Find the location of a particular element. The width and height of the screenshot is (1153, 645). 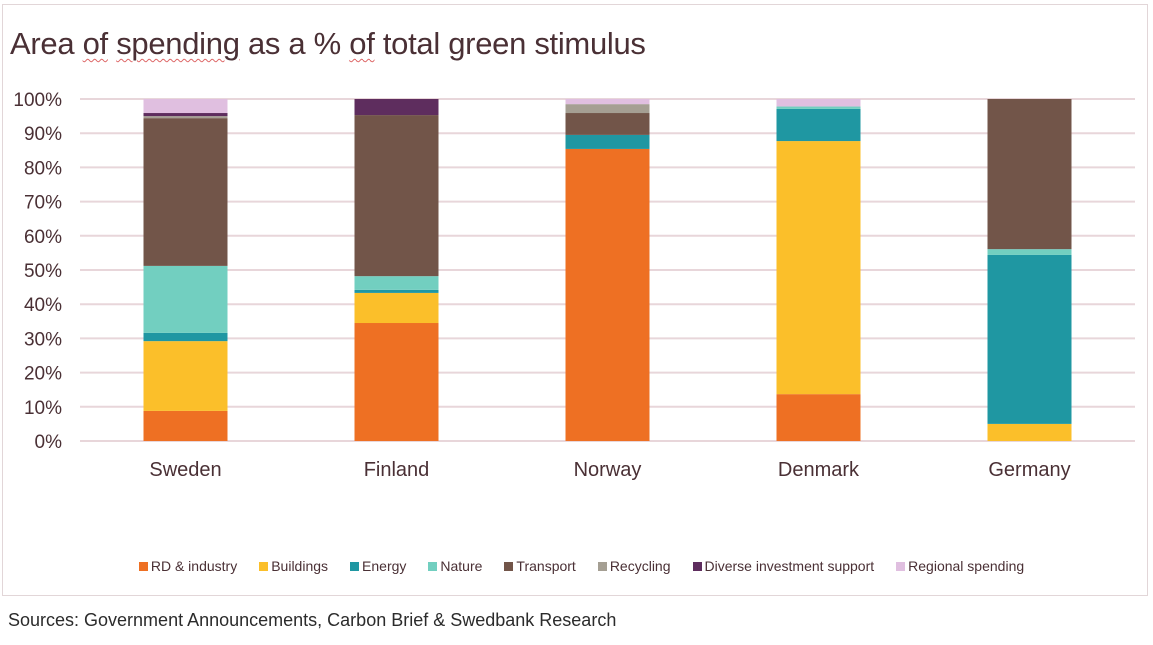

bar-segment-denmark-rd-industry is located at coordinates (818, 417).